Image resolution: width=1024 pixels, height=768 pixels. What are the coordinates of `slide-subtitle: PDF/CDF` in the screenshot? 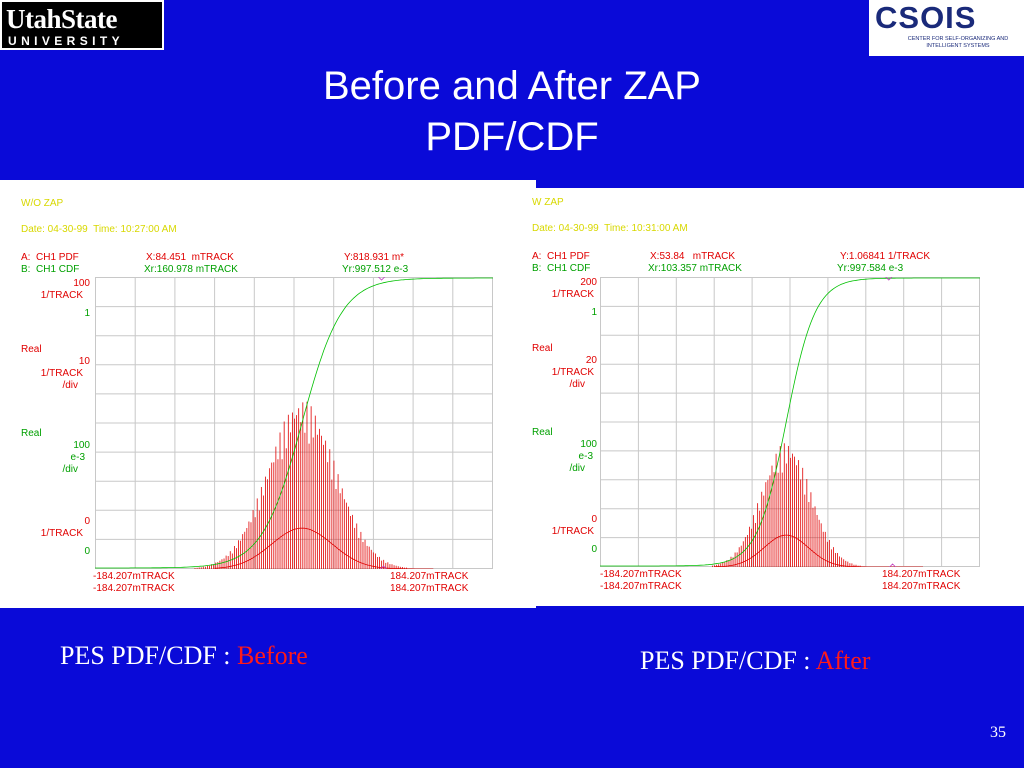 It's located at (512, 137).